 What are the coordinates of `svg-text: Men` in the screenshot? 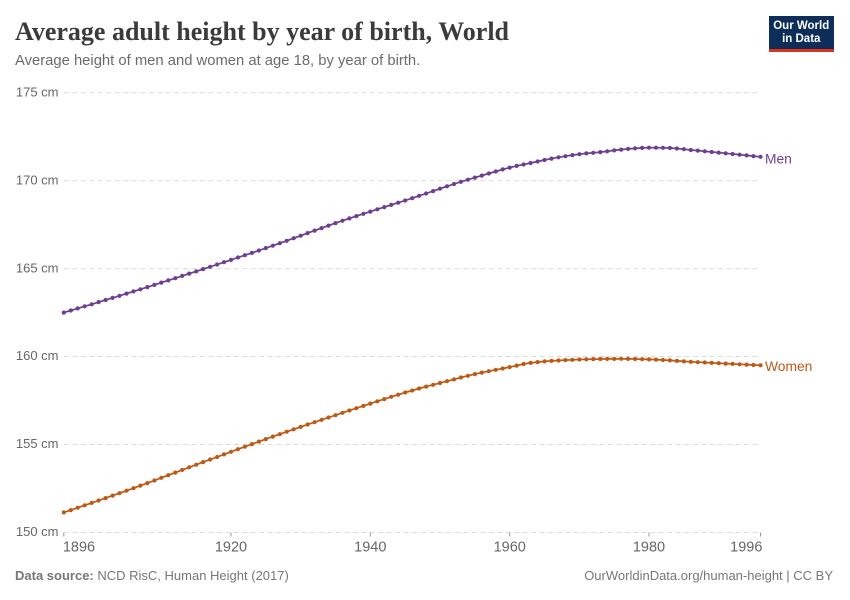 It's located at (778, 158).